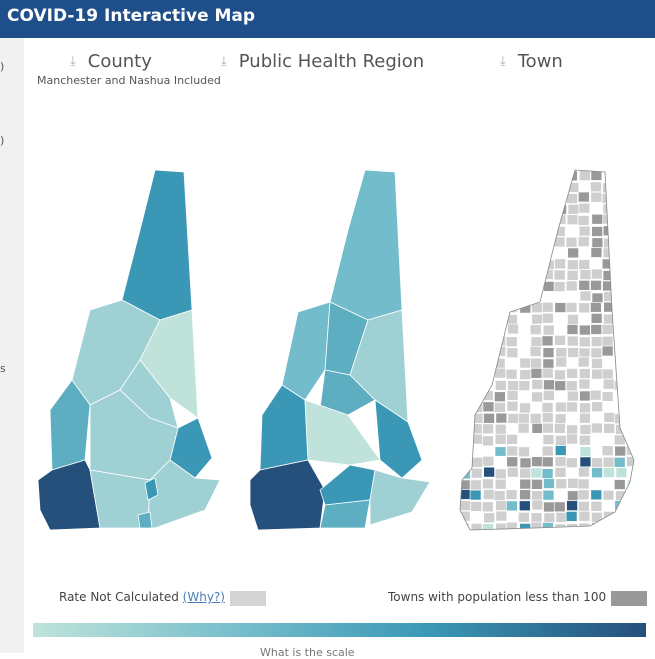 This screenshot has height=659, width=655. I want to click on tab-public-health-region: ⤓ Public Health Region, so click(322, 61).